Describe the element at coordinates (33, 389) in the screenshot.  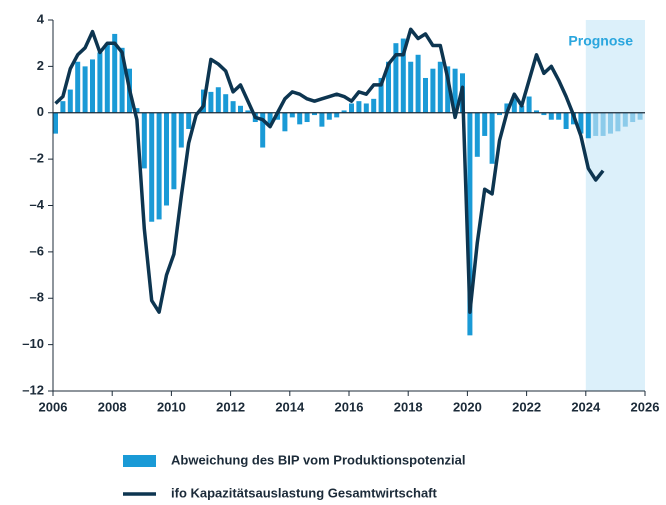
I see `y-tick-label: –12` at that location.